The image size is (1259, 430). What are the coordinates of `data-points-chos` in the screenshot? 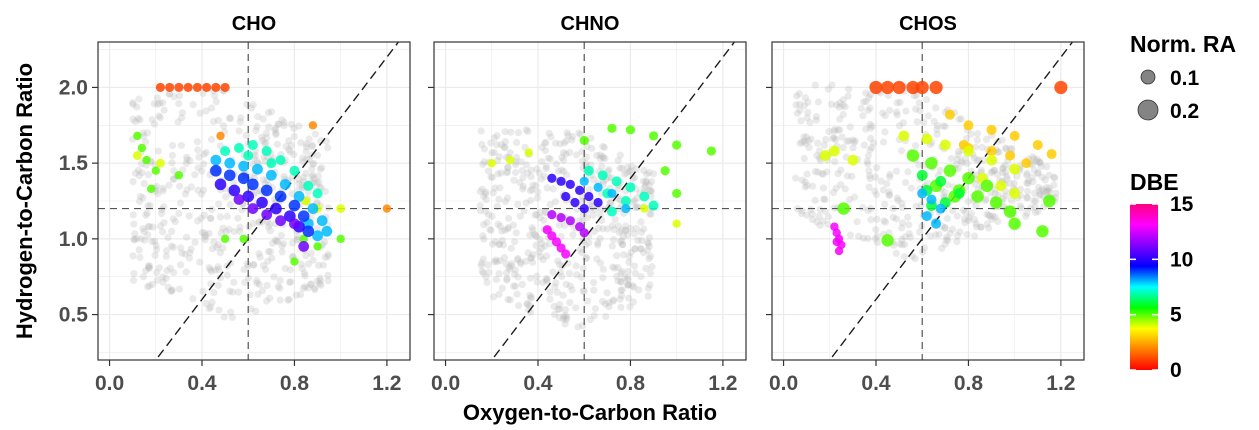 It's located at (943, 168).